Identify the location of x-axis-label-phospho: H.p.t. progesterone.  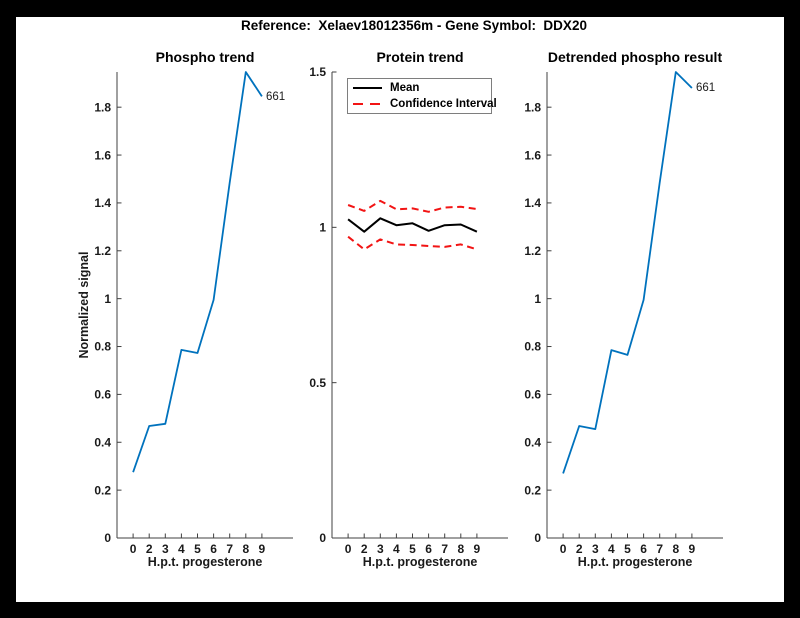
(205, 562).